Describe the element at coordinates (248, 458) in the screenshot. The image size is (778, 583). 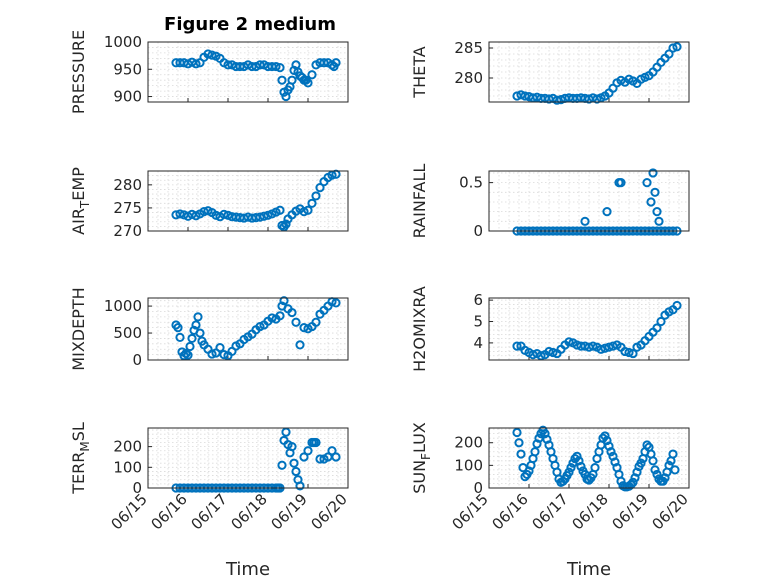
I see `terr_msl-grid` at that location.